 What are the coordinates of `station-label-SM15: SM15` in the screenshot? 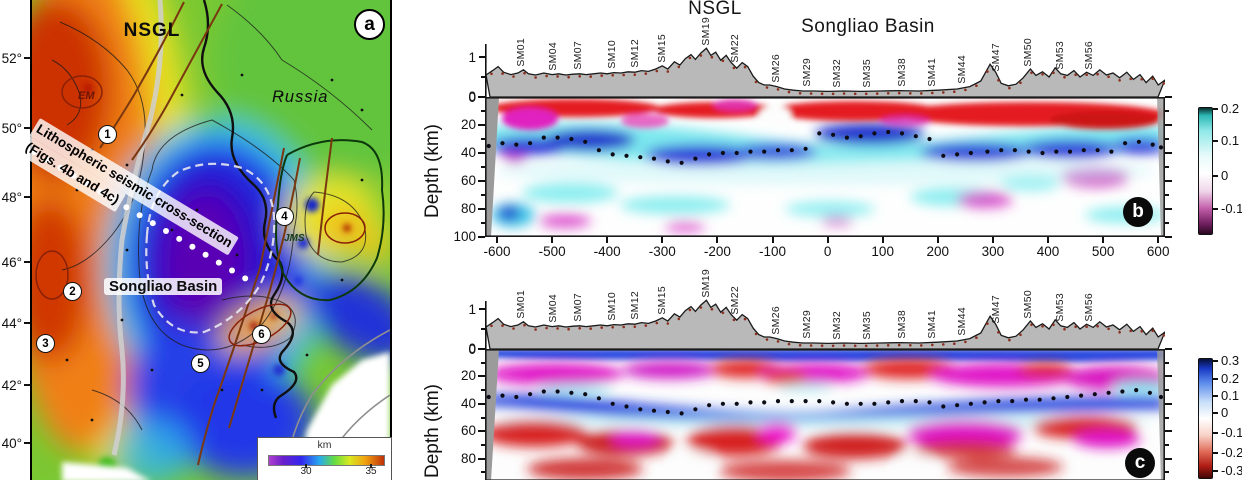 It's located at (662, 48).